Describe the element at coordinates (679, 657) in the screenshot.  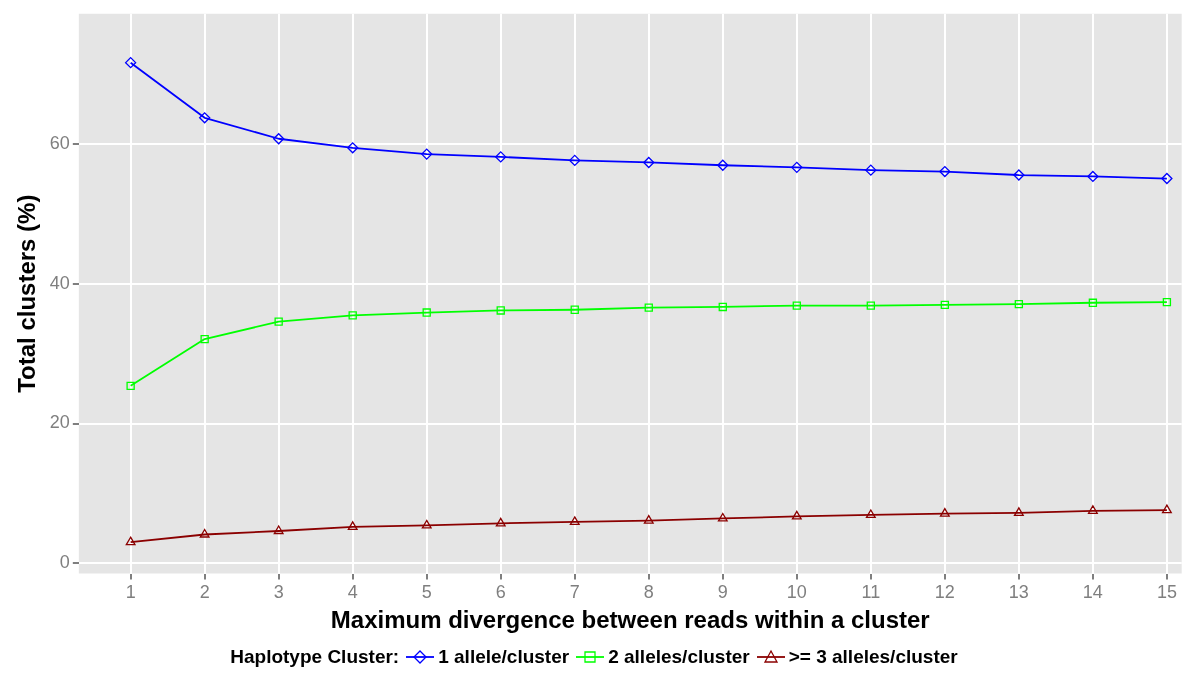
I see `legend-label: 2 alleles/cluster` at that location.